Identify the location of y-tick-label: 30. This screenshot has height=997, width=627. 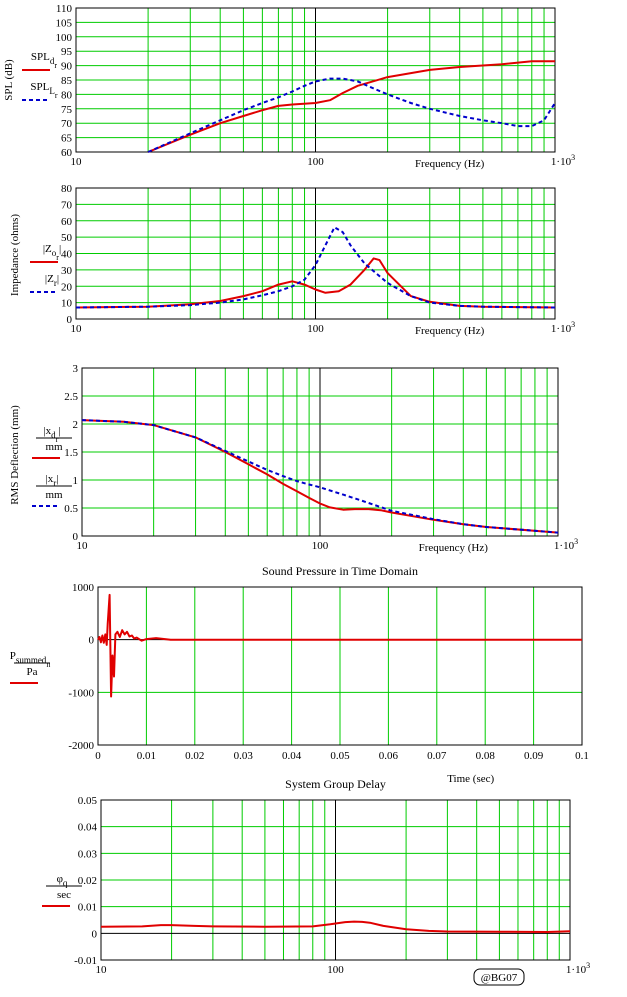
(67, 271).